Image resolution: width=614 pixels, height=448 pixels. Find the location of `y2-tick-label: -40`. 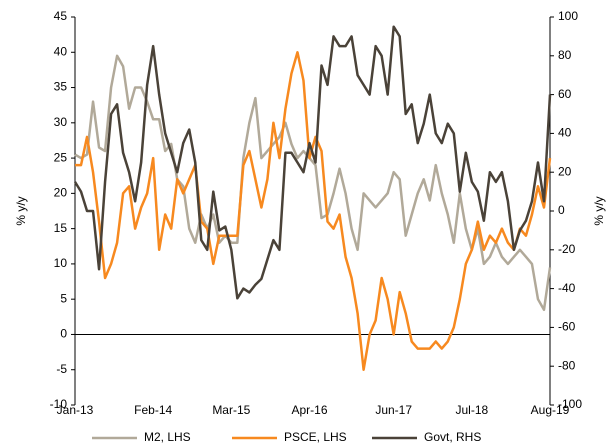

y2-tick-label: -40 is located at coordinates (567, 288).